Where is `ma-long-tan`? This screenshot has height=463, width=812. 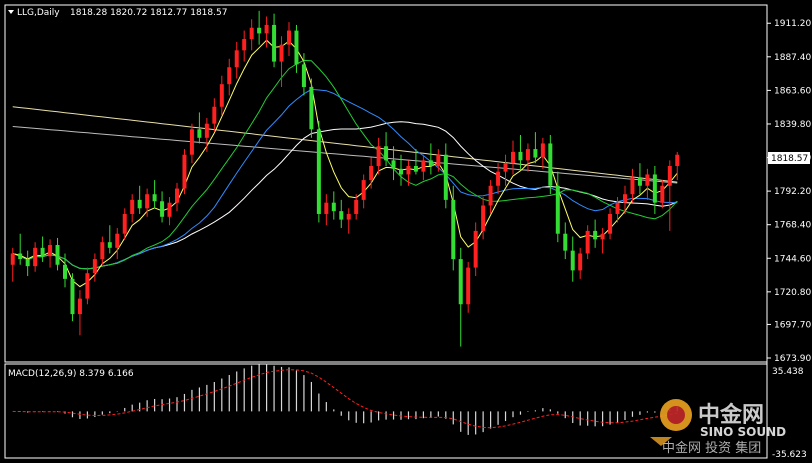
ma-long-tan is located at coordinates (345, 144).